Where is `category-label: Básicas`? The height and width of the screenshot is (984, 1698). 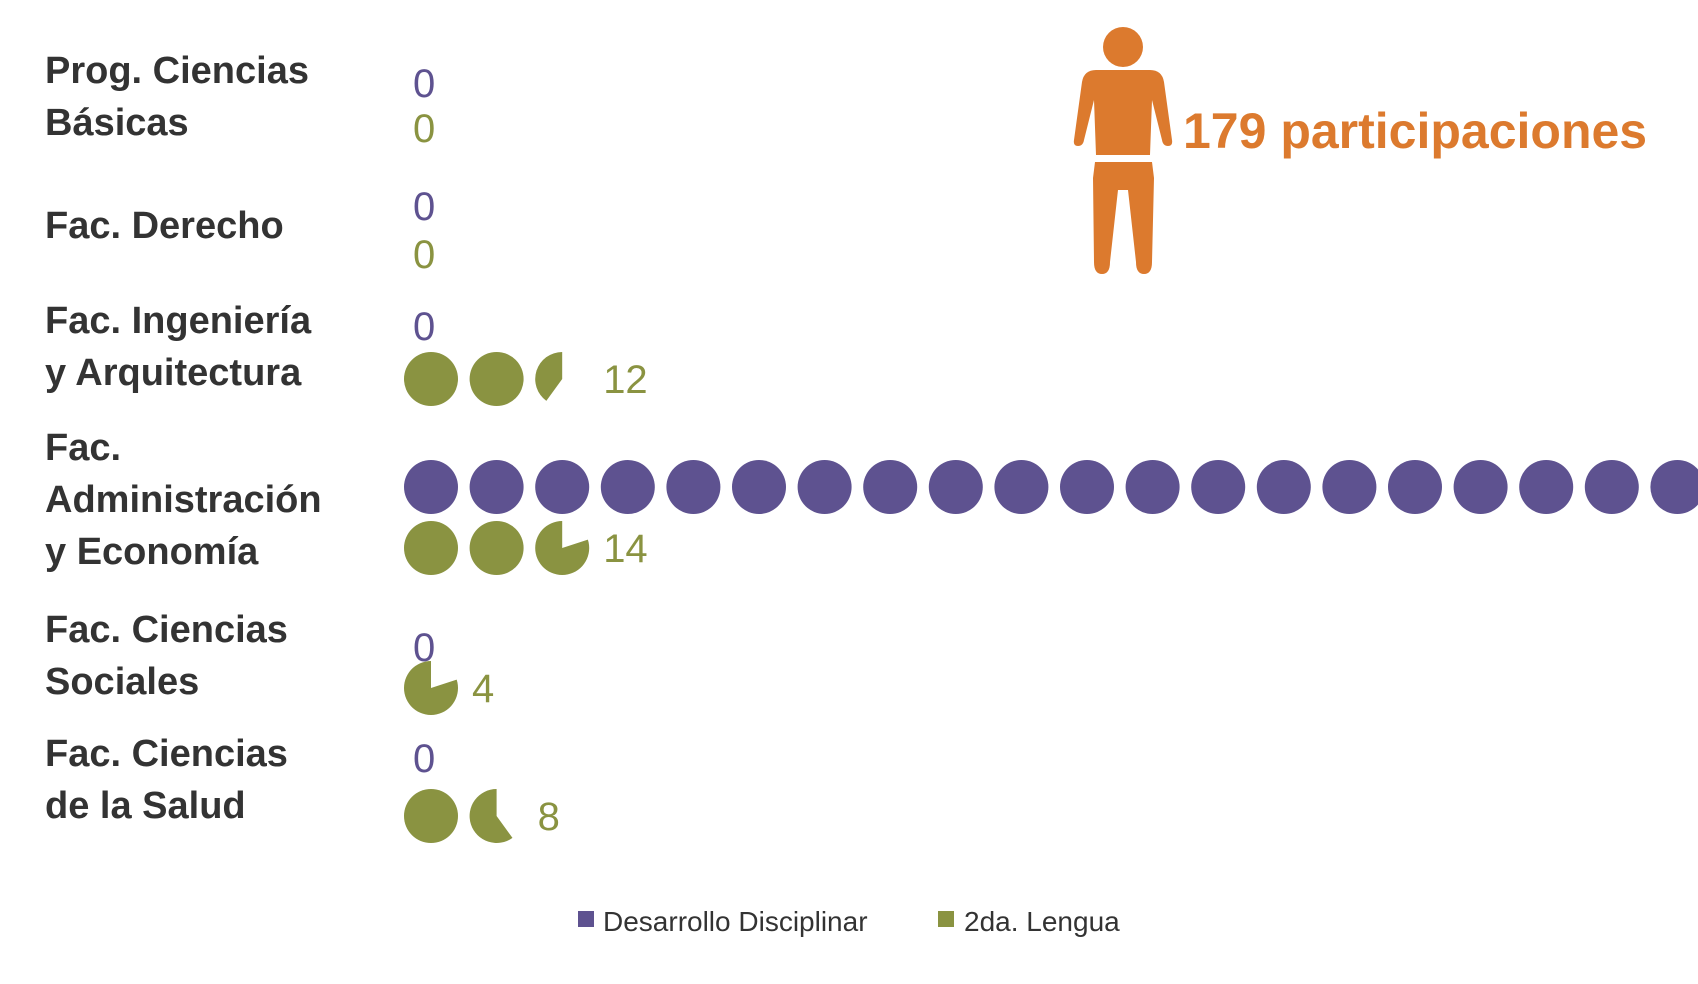 category-label: Básicas is located at coordinates (117, 123).